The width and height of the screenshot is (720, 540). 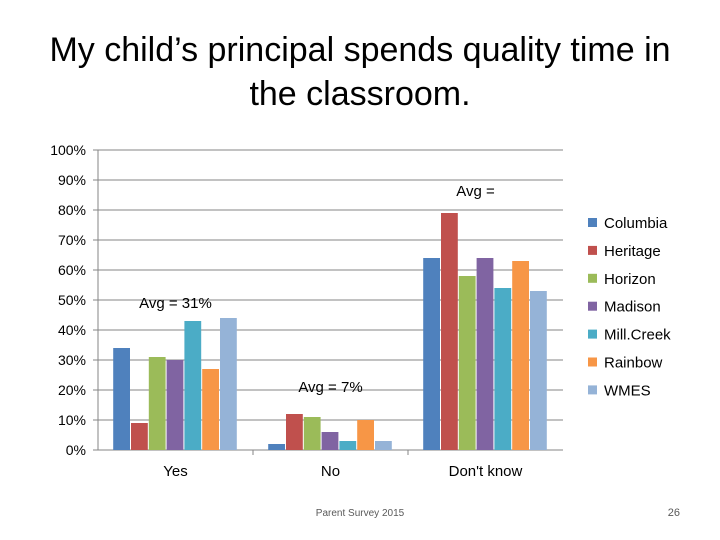 What do you see at coordinates (360, 513) in the screenshot?
I see `footer-text: Parent Survey 2015` at bounding box center [360, 513].